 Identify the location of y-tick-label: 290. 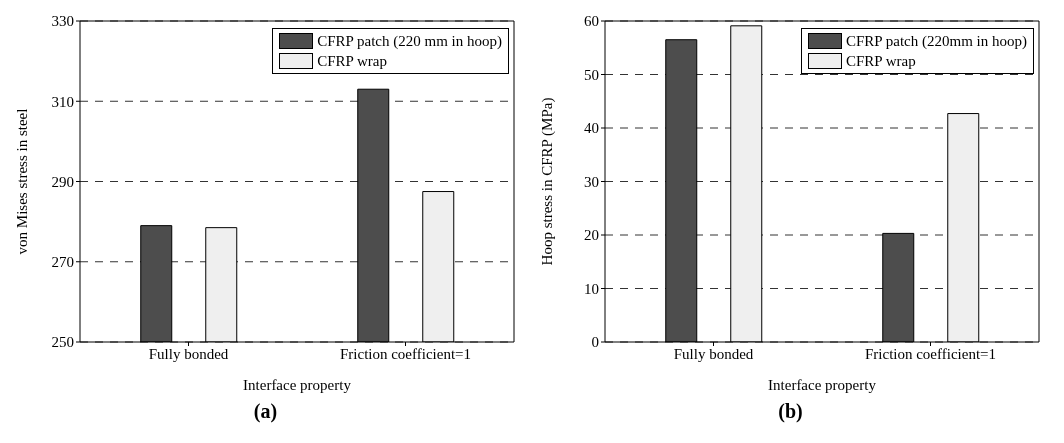
(62, 181).